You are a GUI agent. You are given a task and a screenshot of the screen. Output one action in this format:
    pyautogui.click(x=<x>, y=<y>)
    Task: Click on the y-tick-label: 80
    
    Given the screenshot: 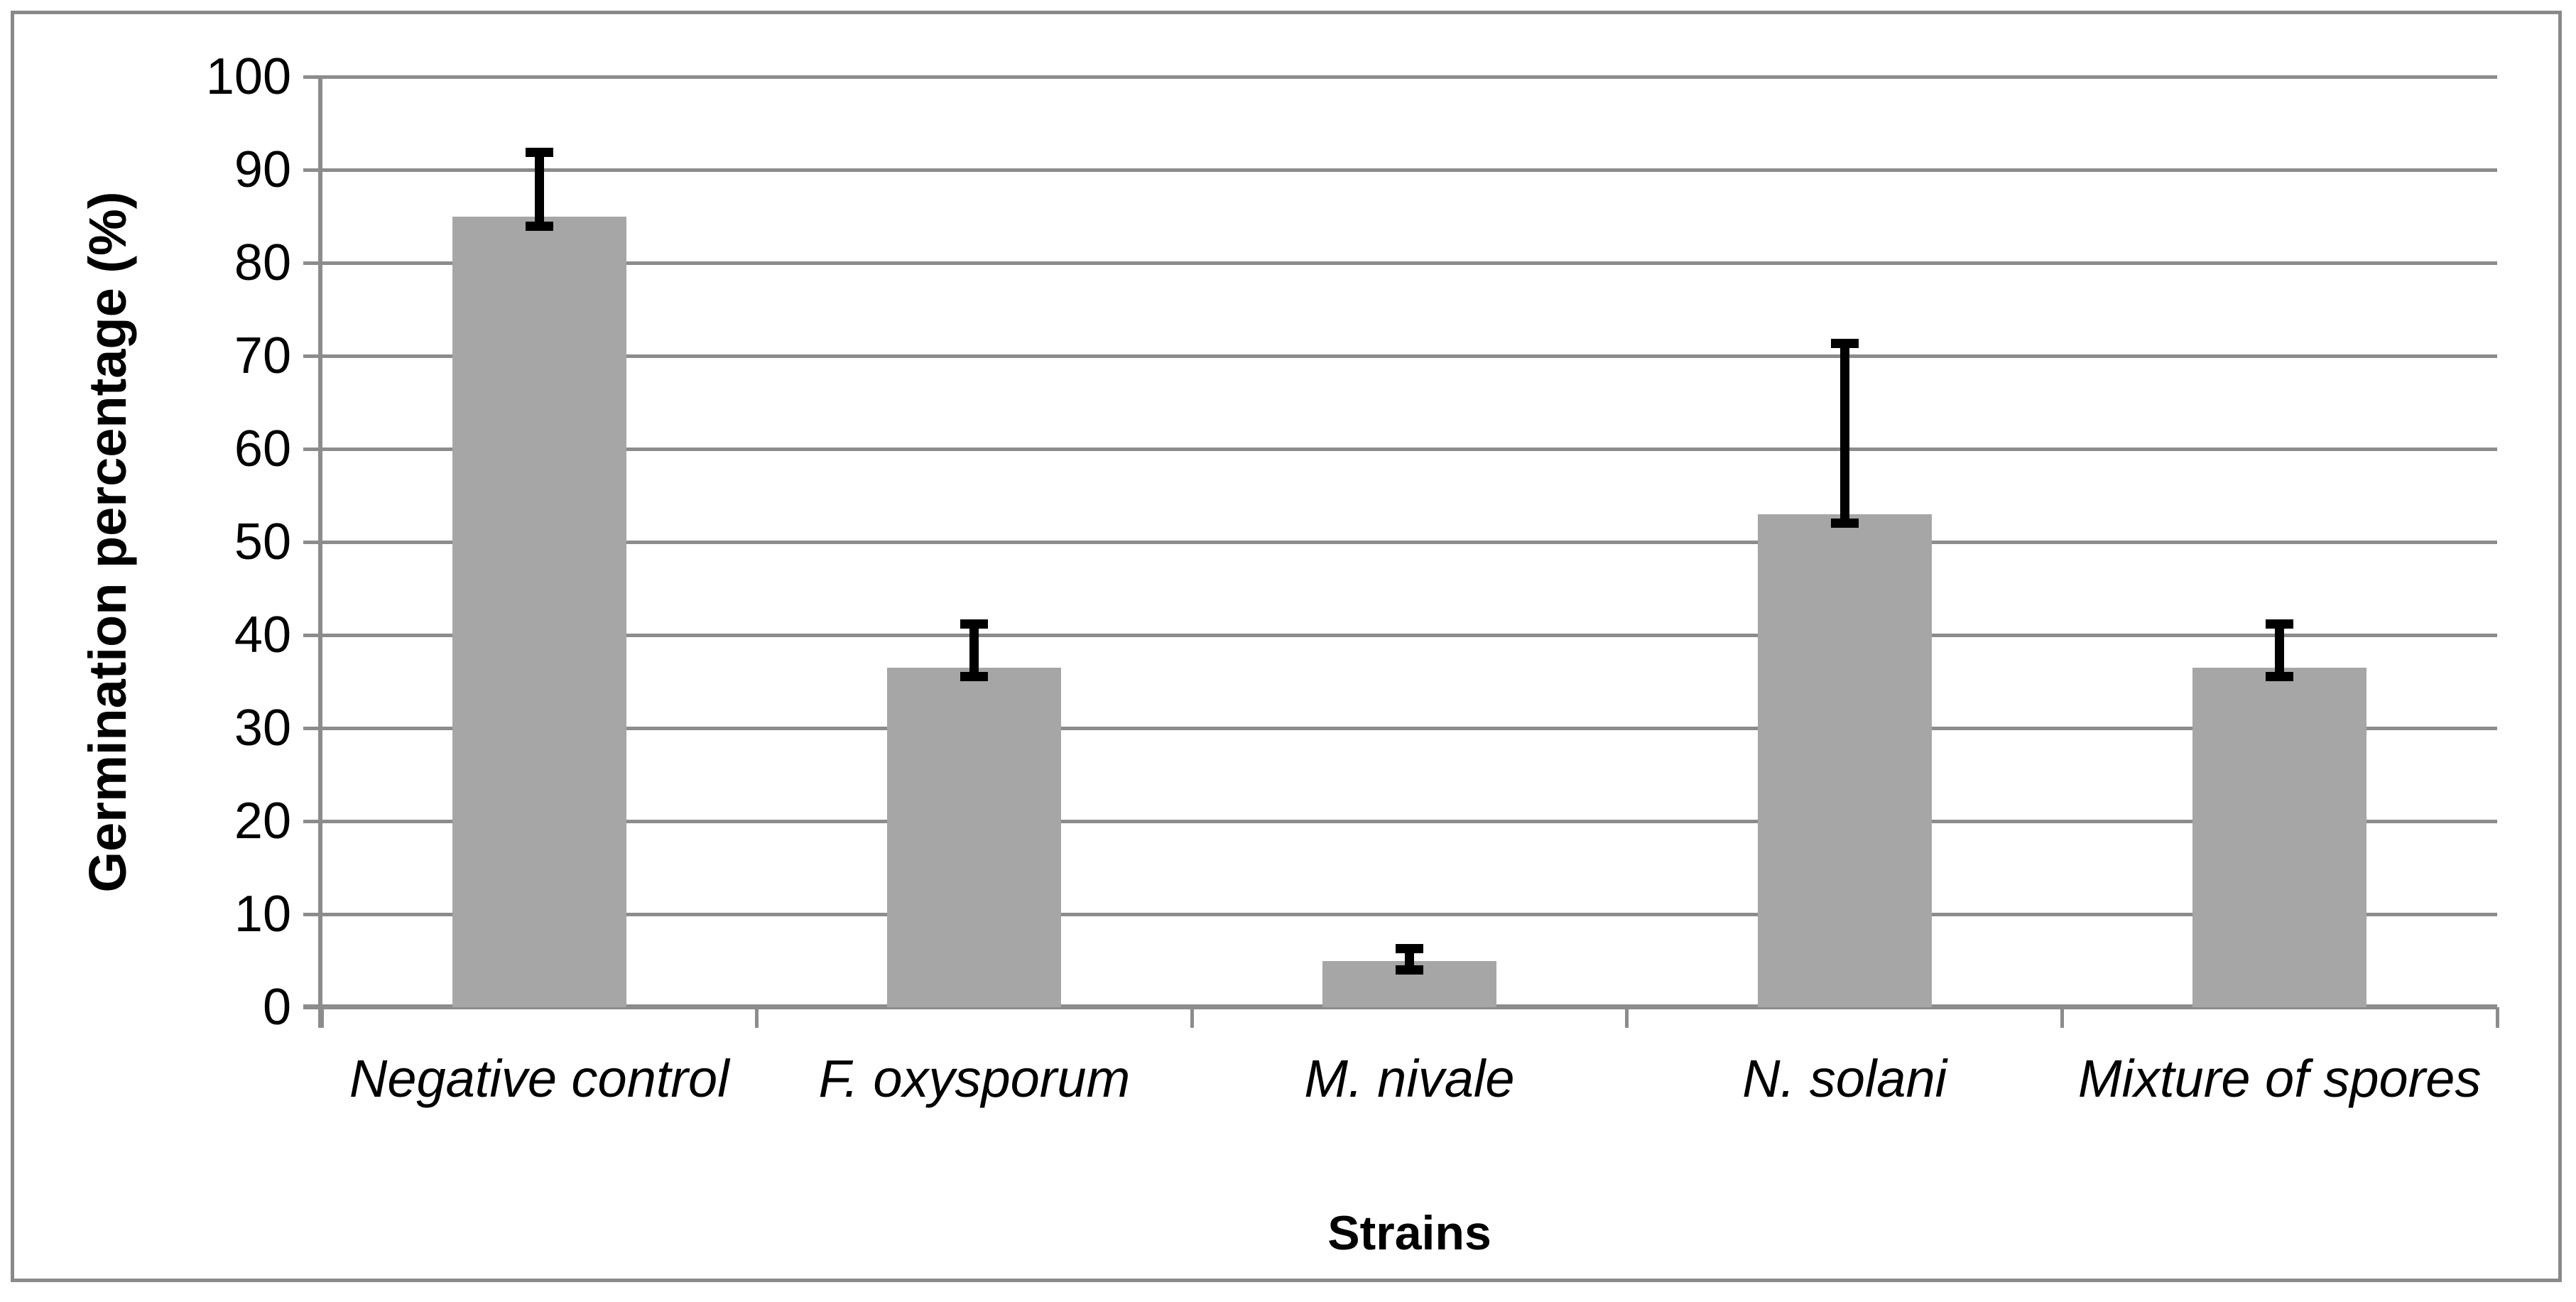 What is the action you would take?
    pyautogui.click(x=262, y=262)
    